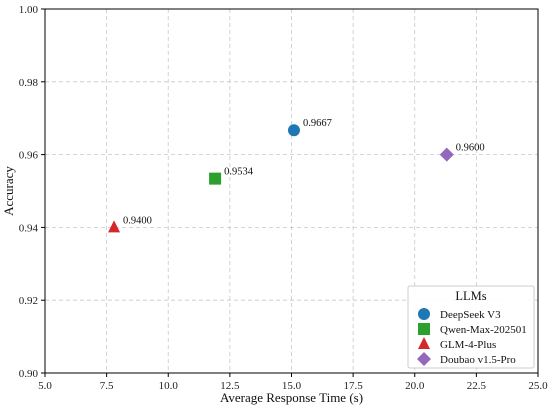 This screenshot has width=550, height=408. What do you see at coordinates (292, 386) in the screenshot?
I see `x-tick-label: 15.0` at bounding box center [292, 386].